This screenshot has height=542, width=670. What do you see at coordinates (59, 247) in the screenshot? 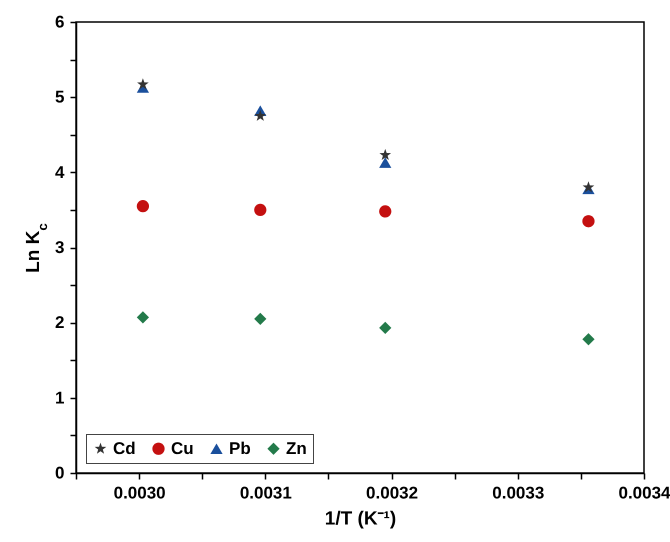
I see `y-tick-label: 3` at bounding box center [59, 247].